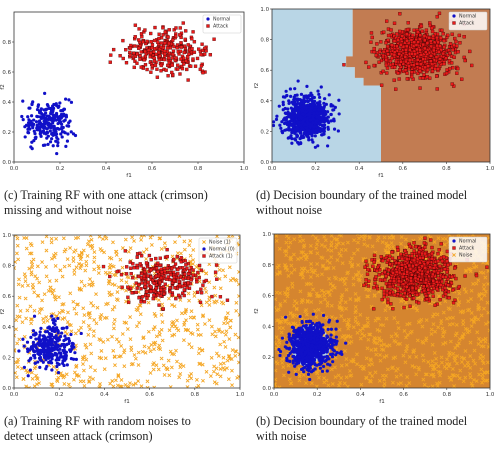  Describe the element at coordinates (446, 169) in the screenshot. I see `x-tick-label: 0.8` at that location.